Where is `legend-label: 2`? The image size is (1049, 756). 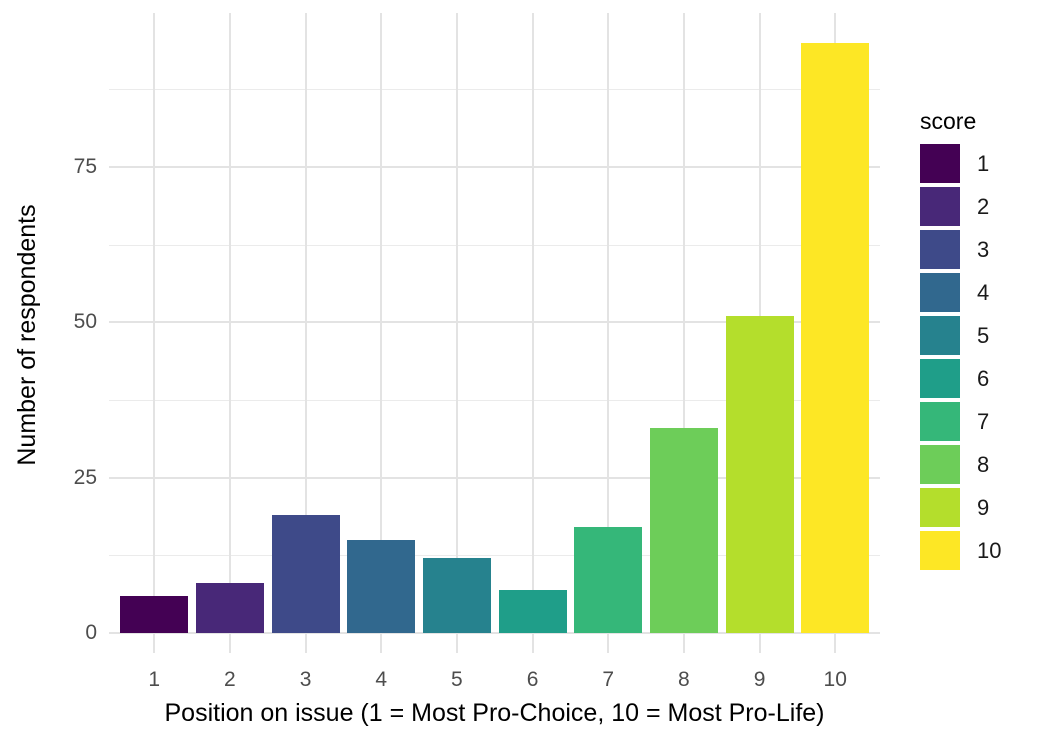
legend-label: 2 is located at coordinates (983, 206).